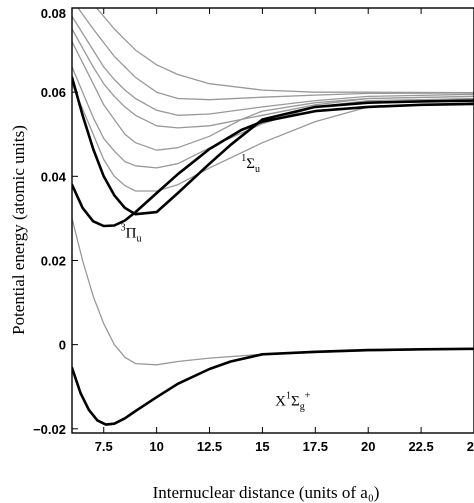  What do you see at coordinates (53, 13) in the screenshot?
I see `y-tick-label: 0.08` at bounding box center [53, 13].